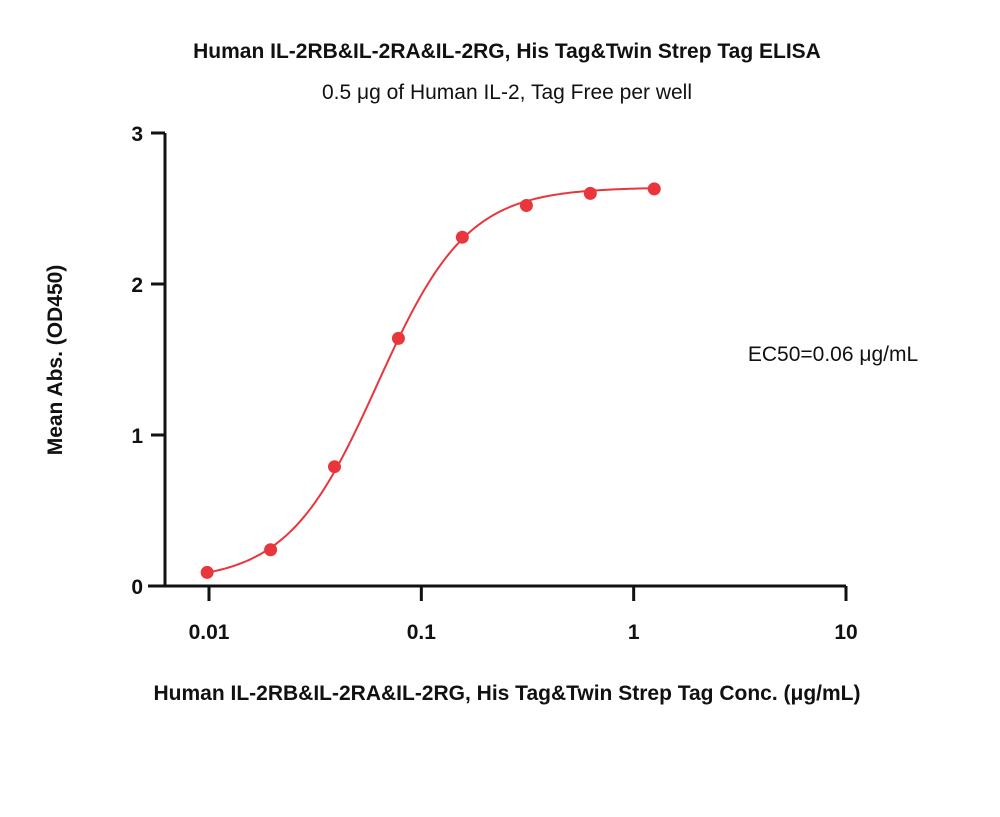 This screenshot has width=1000, height=817. I want to click on x-tick-label: 1, so click(634, 632).